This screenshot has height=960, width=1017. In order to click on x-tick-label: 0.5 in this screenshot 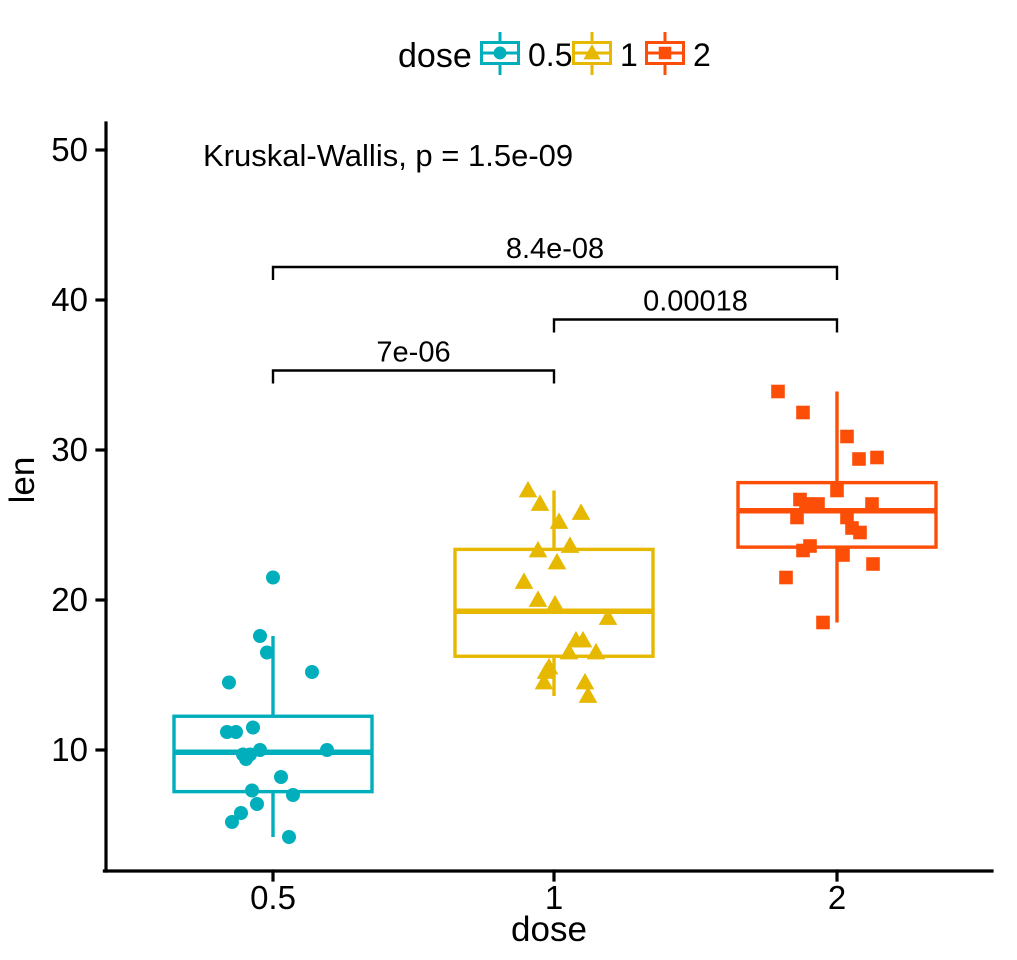, I will do `click(273, 897)`.